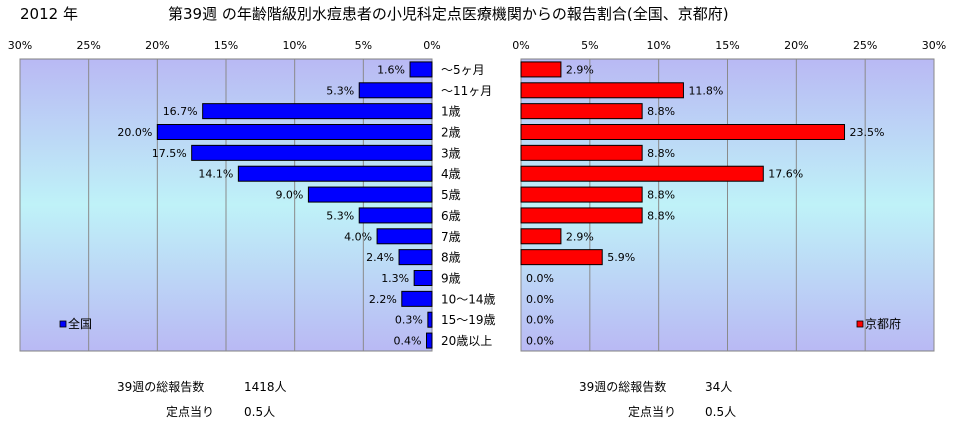  I want to click on category-label: 5歳, so click(451, 195).